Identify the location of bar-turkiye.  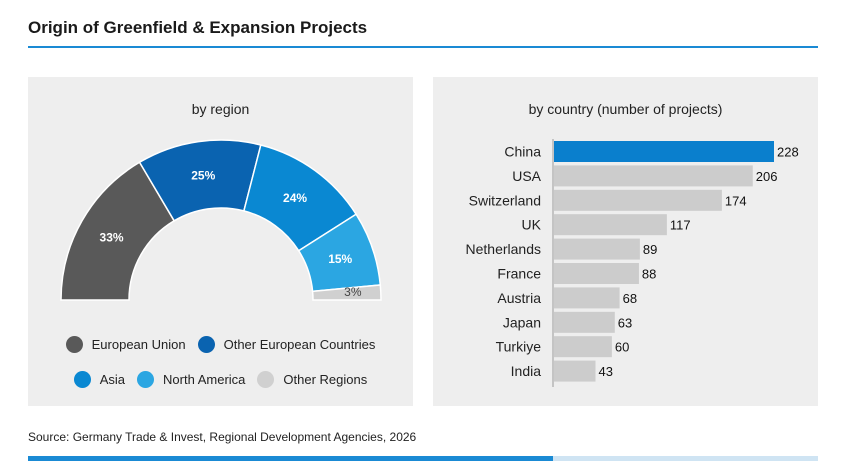
(583, 347).